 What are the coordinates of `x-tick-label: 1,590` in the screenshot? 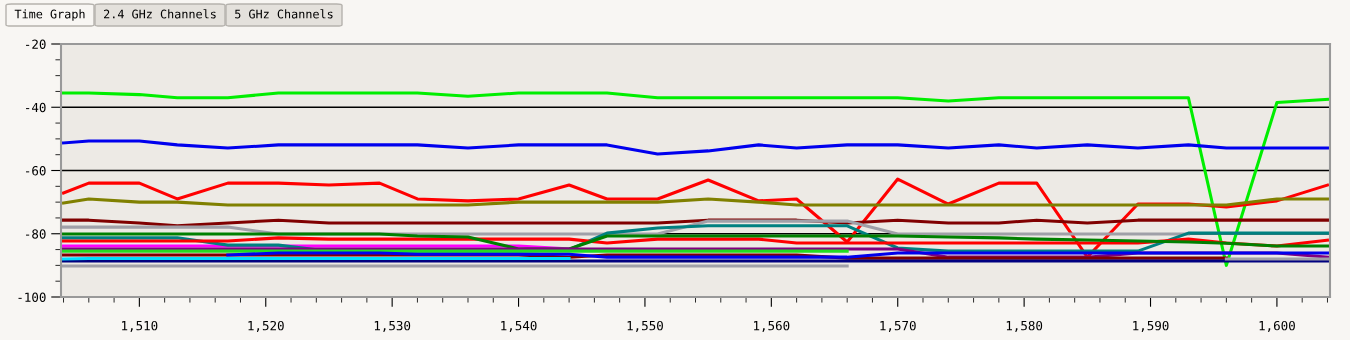 It's located at (1151, 326).